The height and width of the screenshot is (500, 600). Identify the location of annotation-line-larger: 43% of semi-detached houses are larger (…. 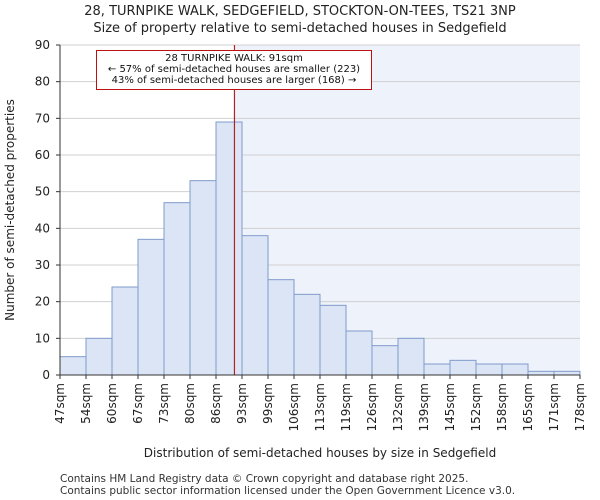
(234, 80).